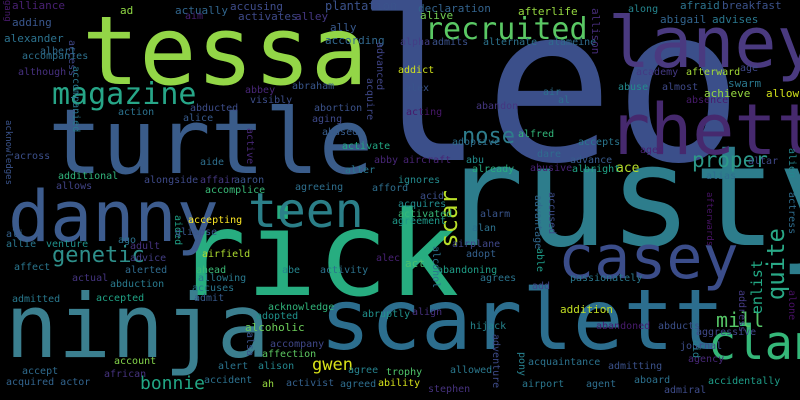  What do you see at coordinates (424, 112) in the screenshot?
I see `cloud-word: acting` at bounding box center [424, 112].